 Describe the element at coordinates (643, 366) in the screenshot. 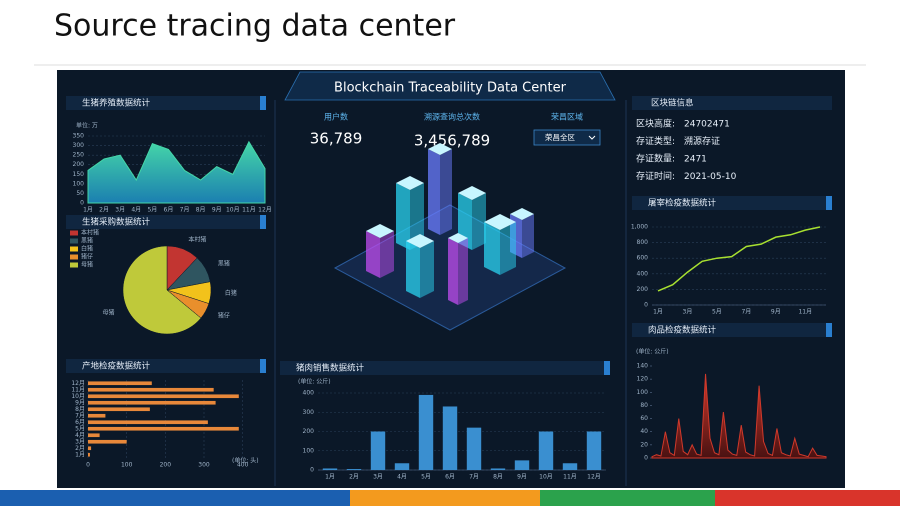

I see `y-tick-label: 140` at that location.